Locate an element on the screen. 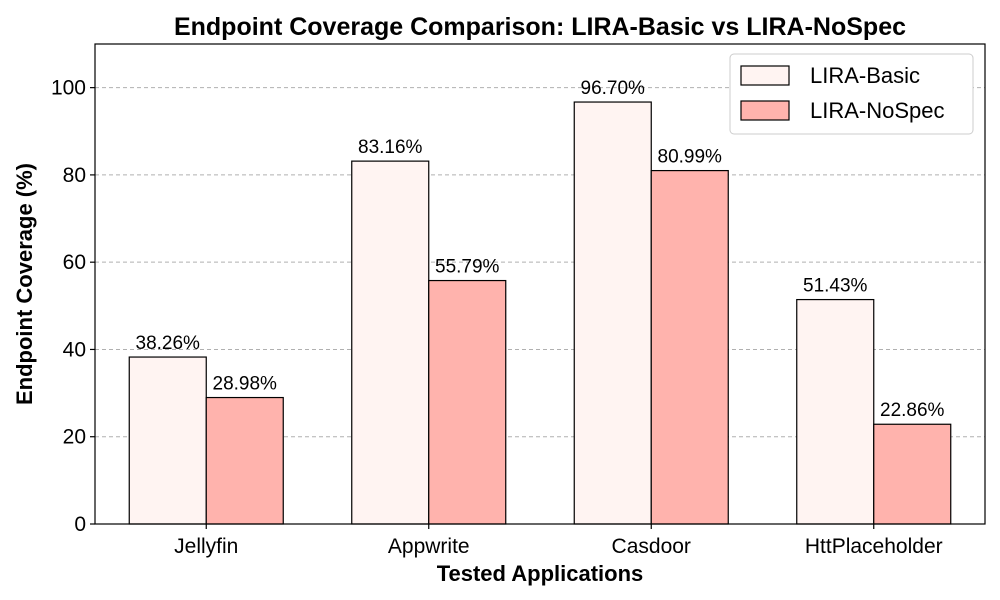 This screenshot has width=1000, height=600. x-axis-ticks: Jellyfin Appwrite Casdoor HttPlaceholder is located at coordinates (558, 541).